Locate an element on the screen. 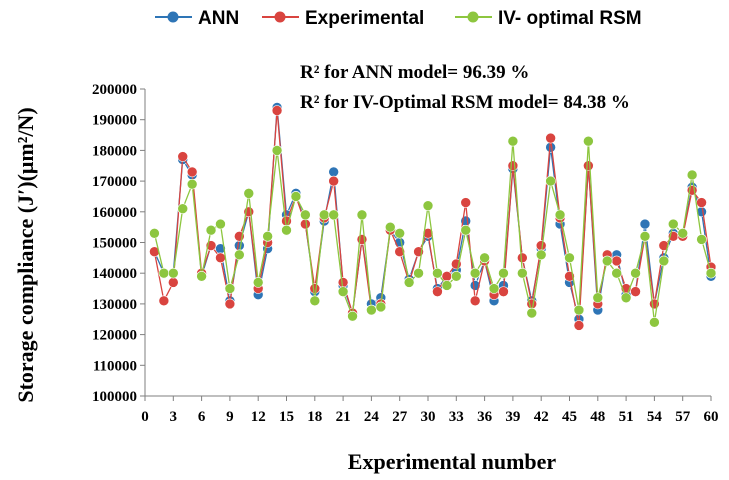 This screenshot has width=729, height=480. x-tick-label: 51 is located at coordinates (626, 417).